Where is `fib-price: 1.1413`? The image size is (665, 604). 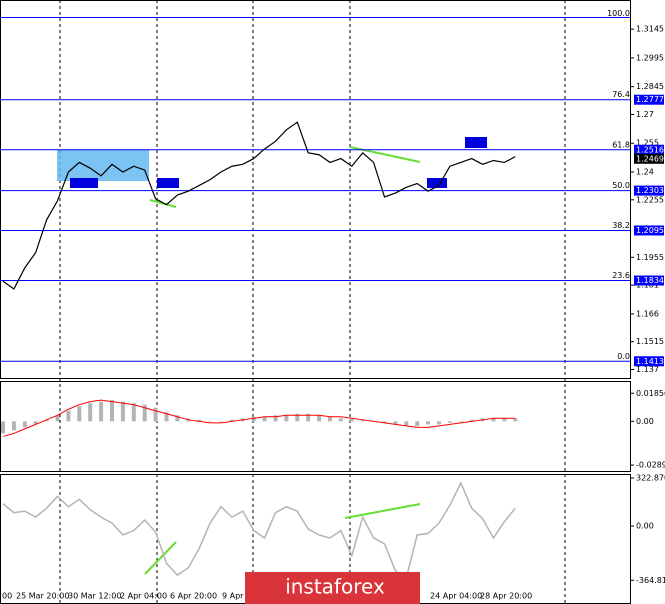 fib-price: 1.1413 is located at coordinates (650, 361).